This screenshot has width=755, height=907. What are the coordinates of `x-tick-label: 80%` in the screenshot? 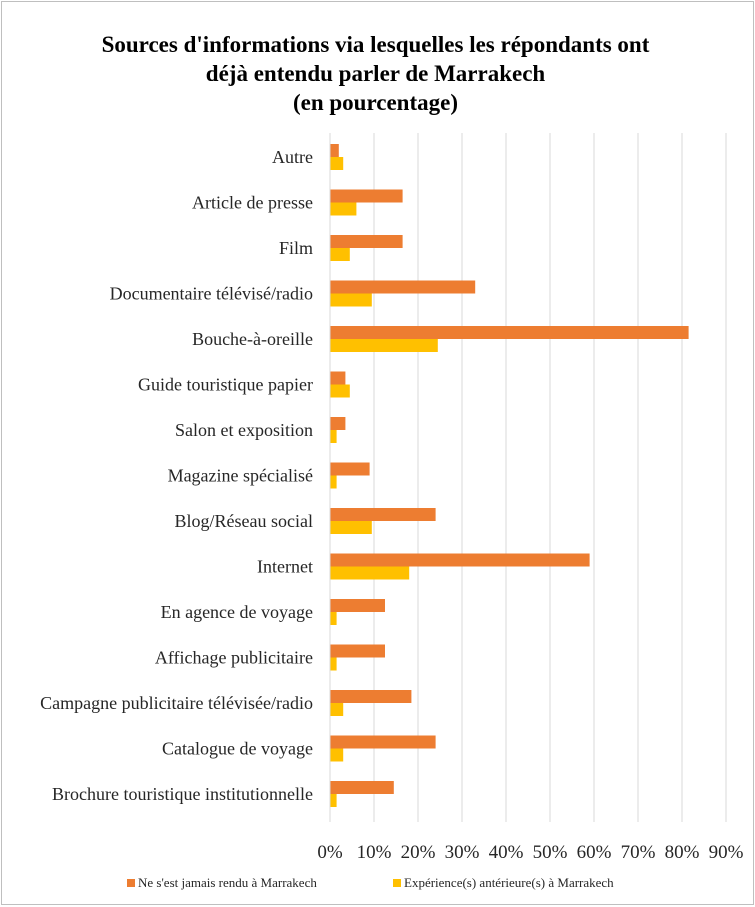 It's located at (682, 852).